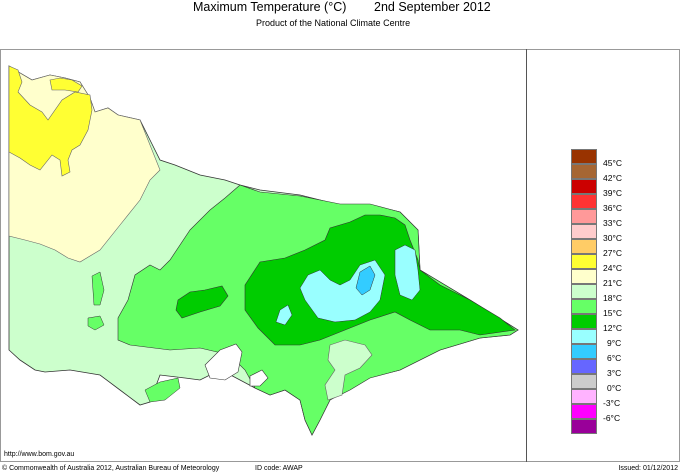  I want to click on legend-label: -6°C, so click(612, 418).